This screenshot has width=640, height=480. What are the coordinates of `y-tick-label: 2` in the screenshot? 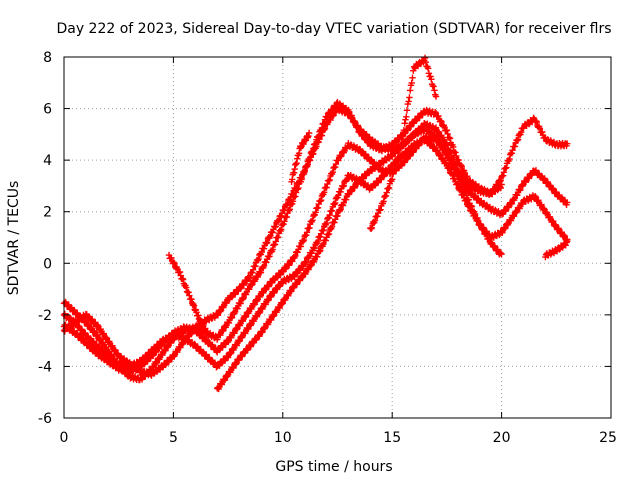 It's located at (47, 213).